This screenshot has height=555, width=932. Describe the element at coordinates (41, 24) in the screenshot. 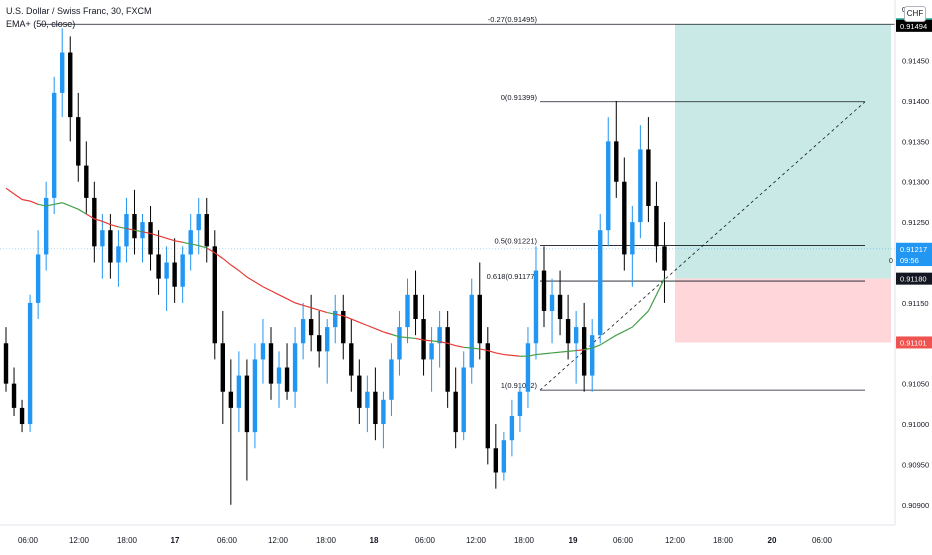

I see `indicator-label: EMA+ (50, close)` at that location.